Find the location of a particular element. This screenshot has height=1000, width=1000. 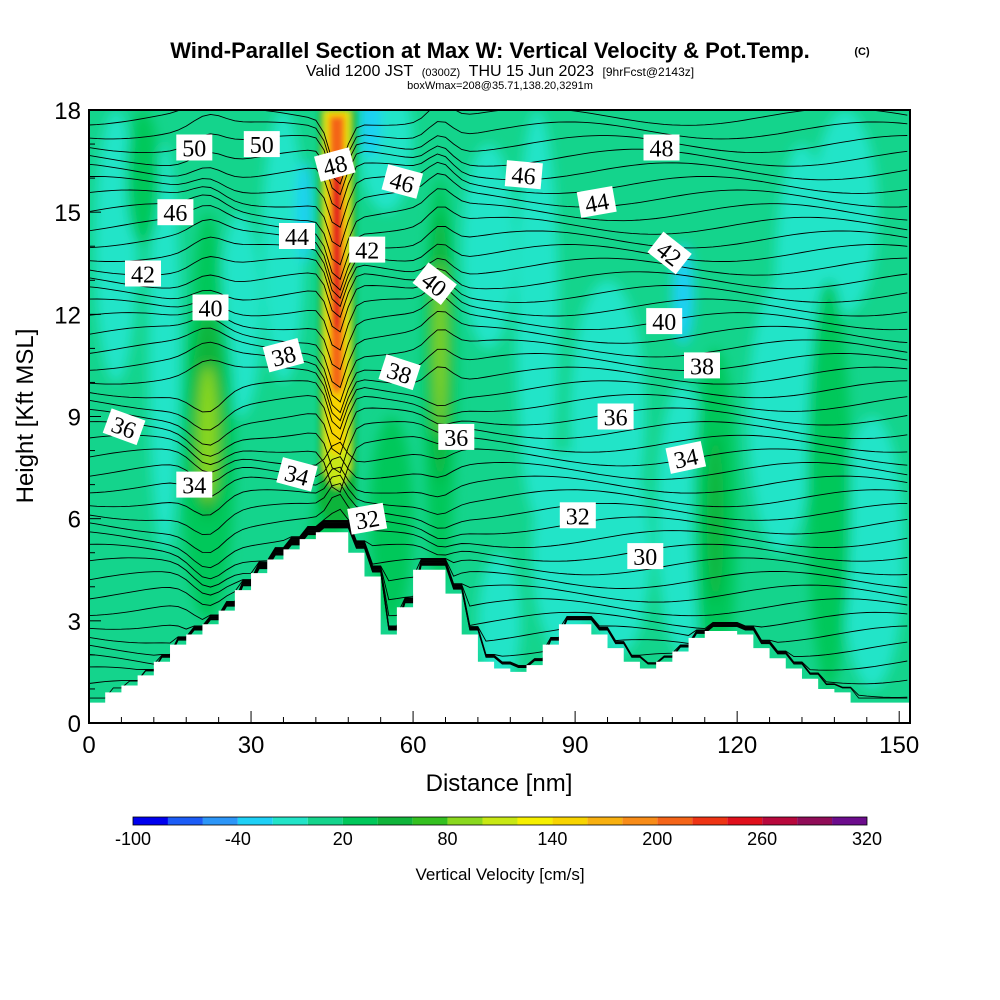

utc-time: (0300Z) is located at coordinates (441, 73).